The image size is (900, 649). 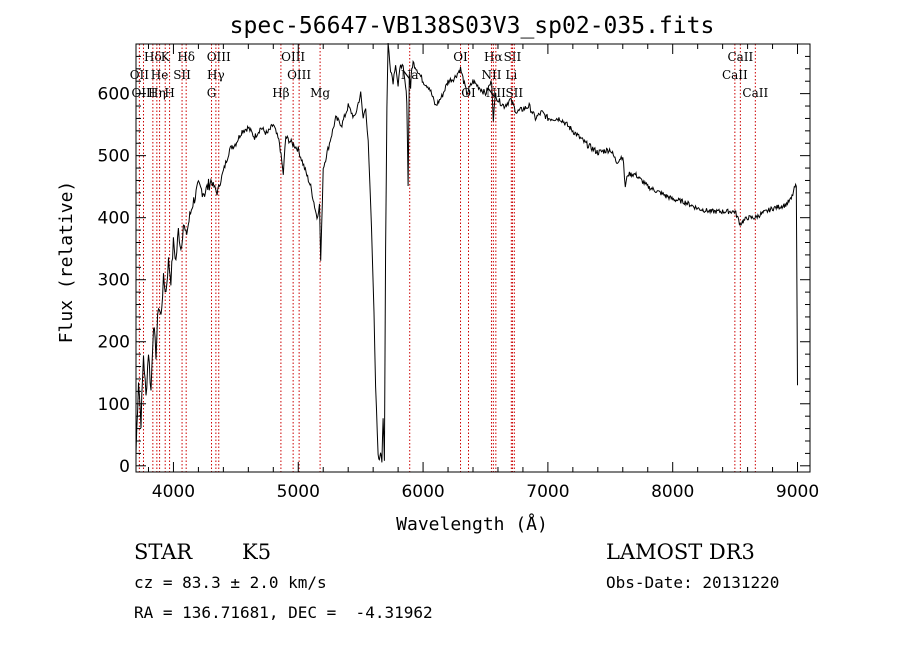 I want to click on marker-label: Hη, so click(x=157, y=93).